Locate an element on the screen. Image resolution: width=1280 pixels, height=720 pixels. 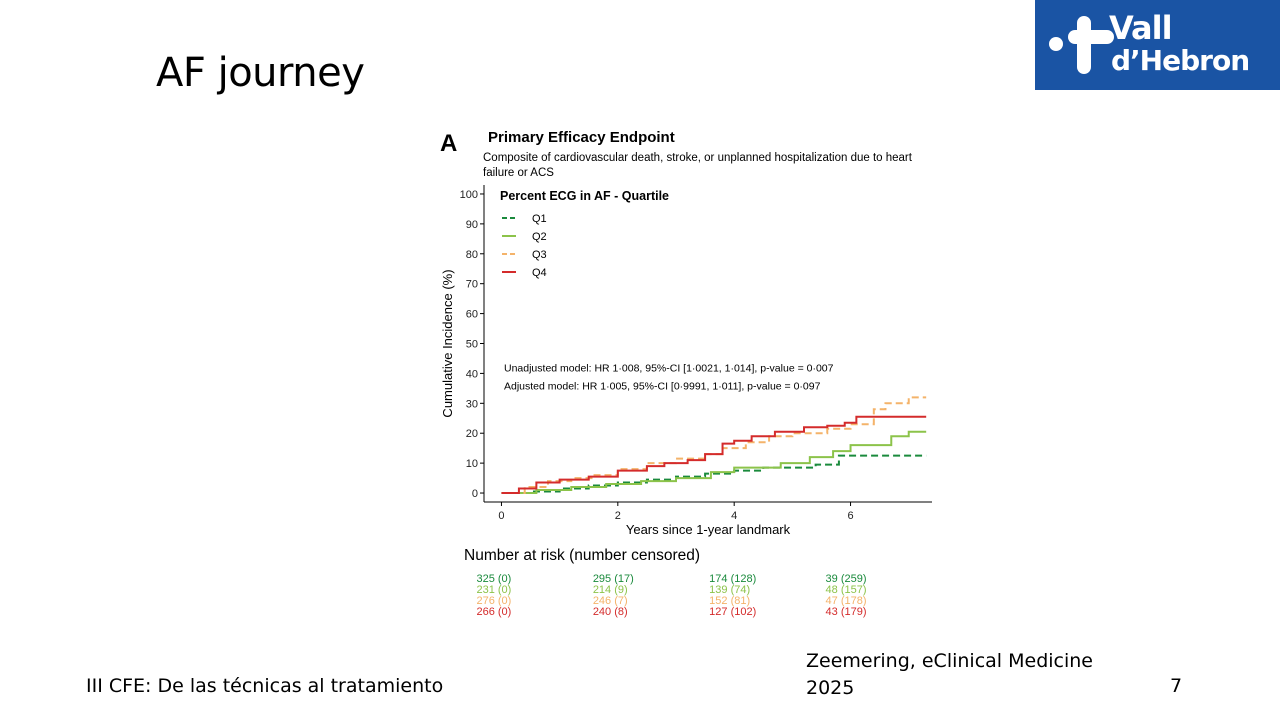
y-tick-label: 30 is located at coordinates (472, 404).